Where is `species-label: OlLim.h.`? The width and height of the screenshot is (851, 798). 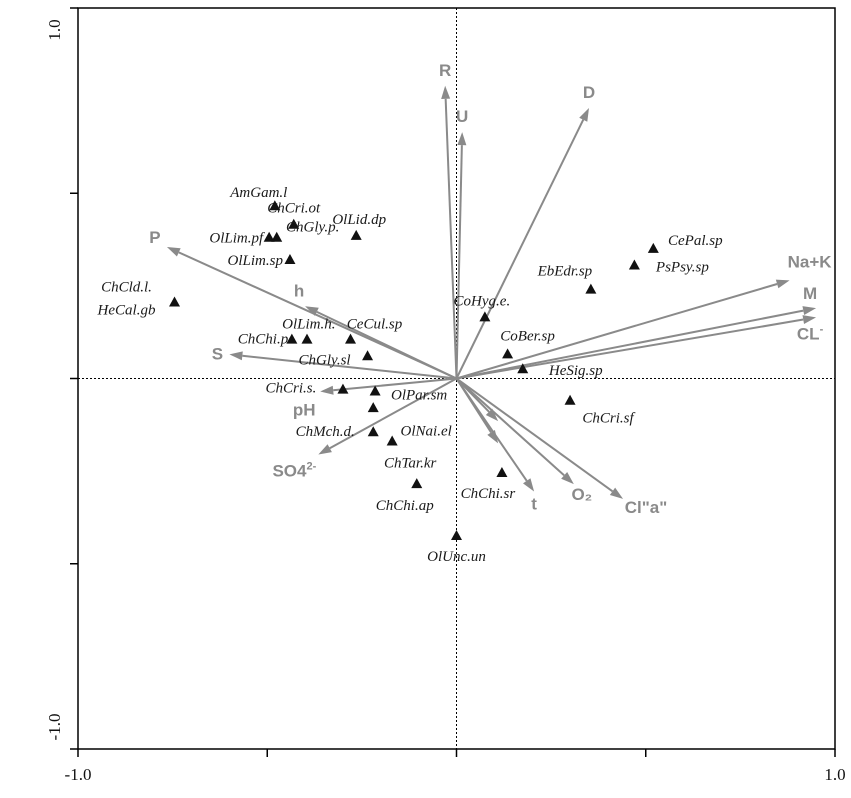
species-label: OlLim.h. is located at coordinates (308, 325).